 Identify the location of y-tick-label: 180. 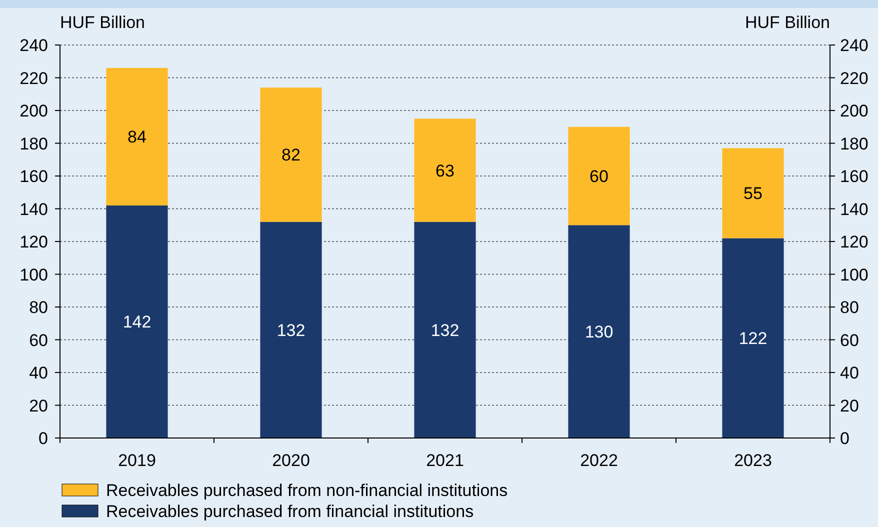
(34, 144).